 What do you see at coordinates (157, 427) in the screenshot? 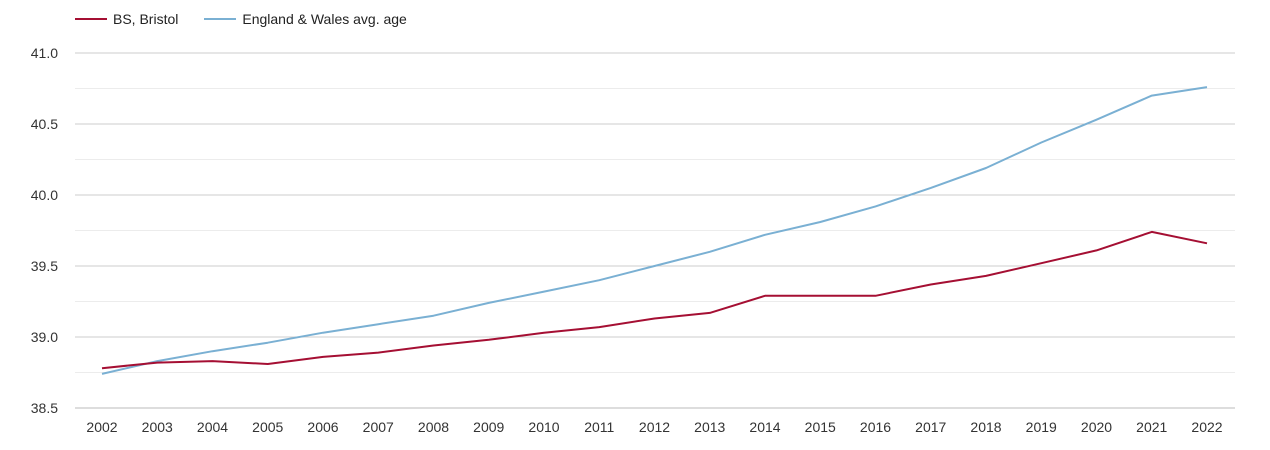
I see `x-tick-label: 2003` at bounding box center [157, 427].